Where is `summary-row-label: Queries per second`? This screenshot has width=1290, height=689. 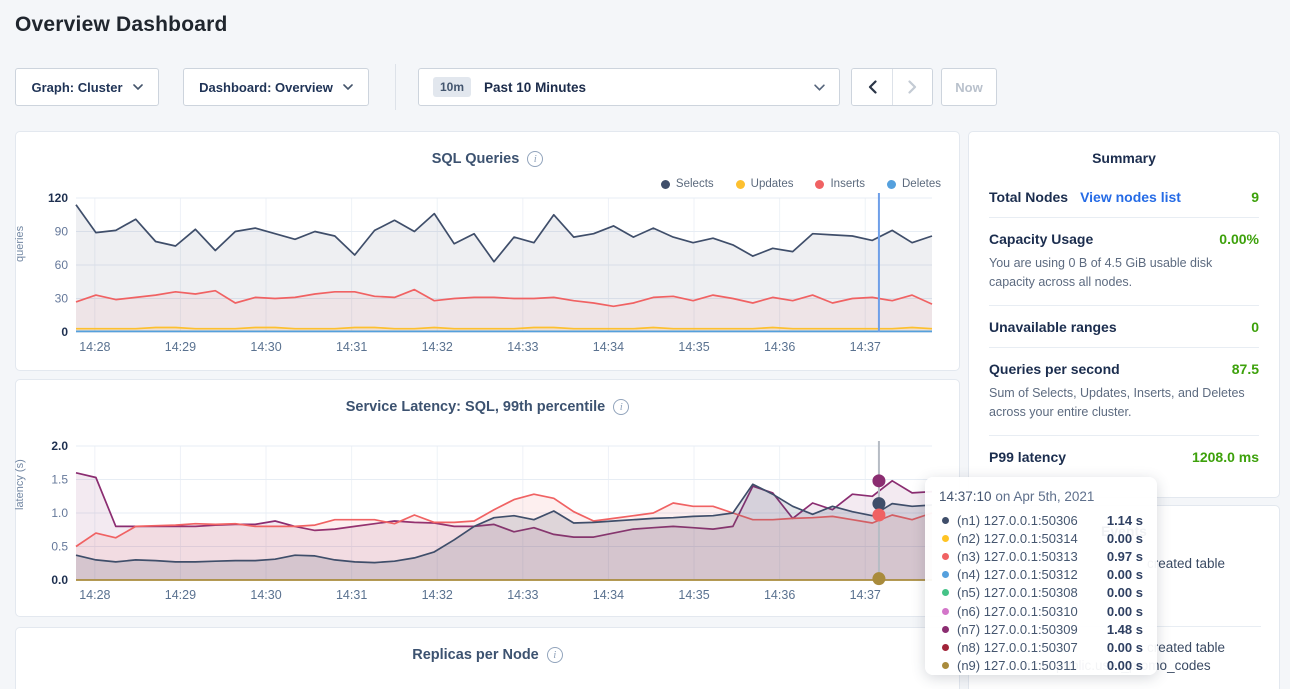
summary-row-label: Queries per second is located at coordinates (1054, 368).